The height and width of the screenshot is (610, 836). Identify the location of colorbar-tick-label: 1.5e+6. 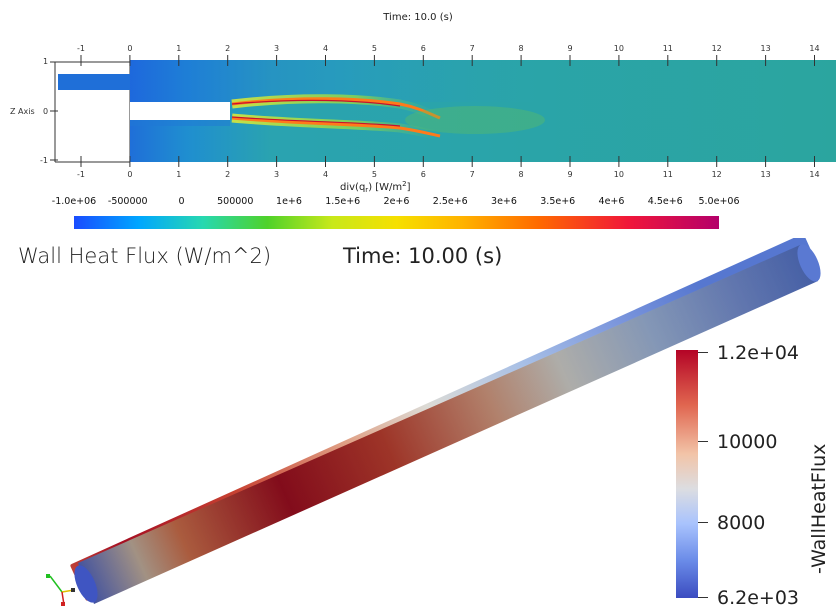
(343, 201).